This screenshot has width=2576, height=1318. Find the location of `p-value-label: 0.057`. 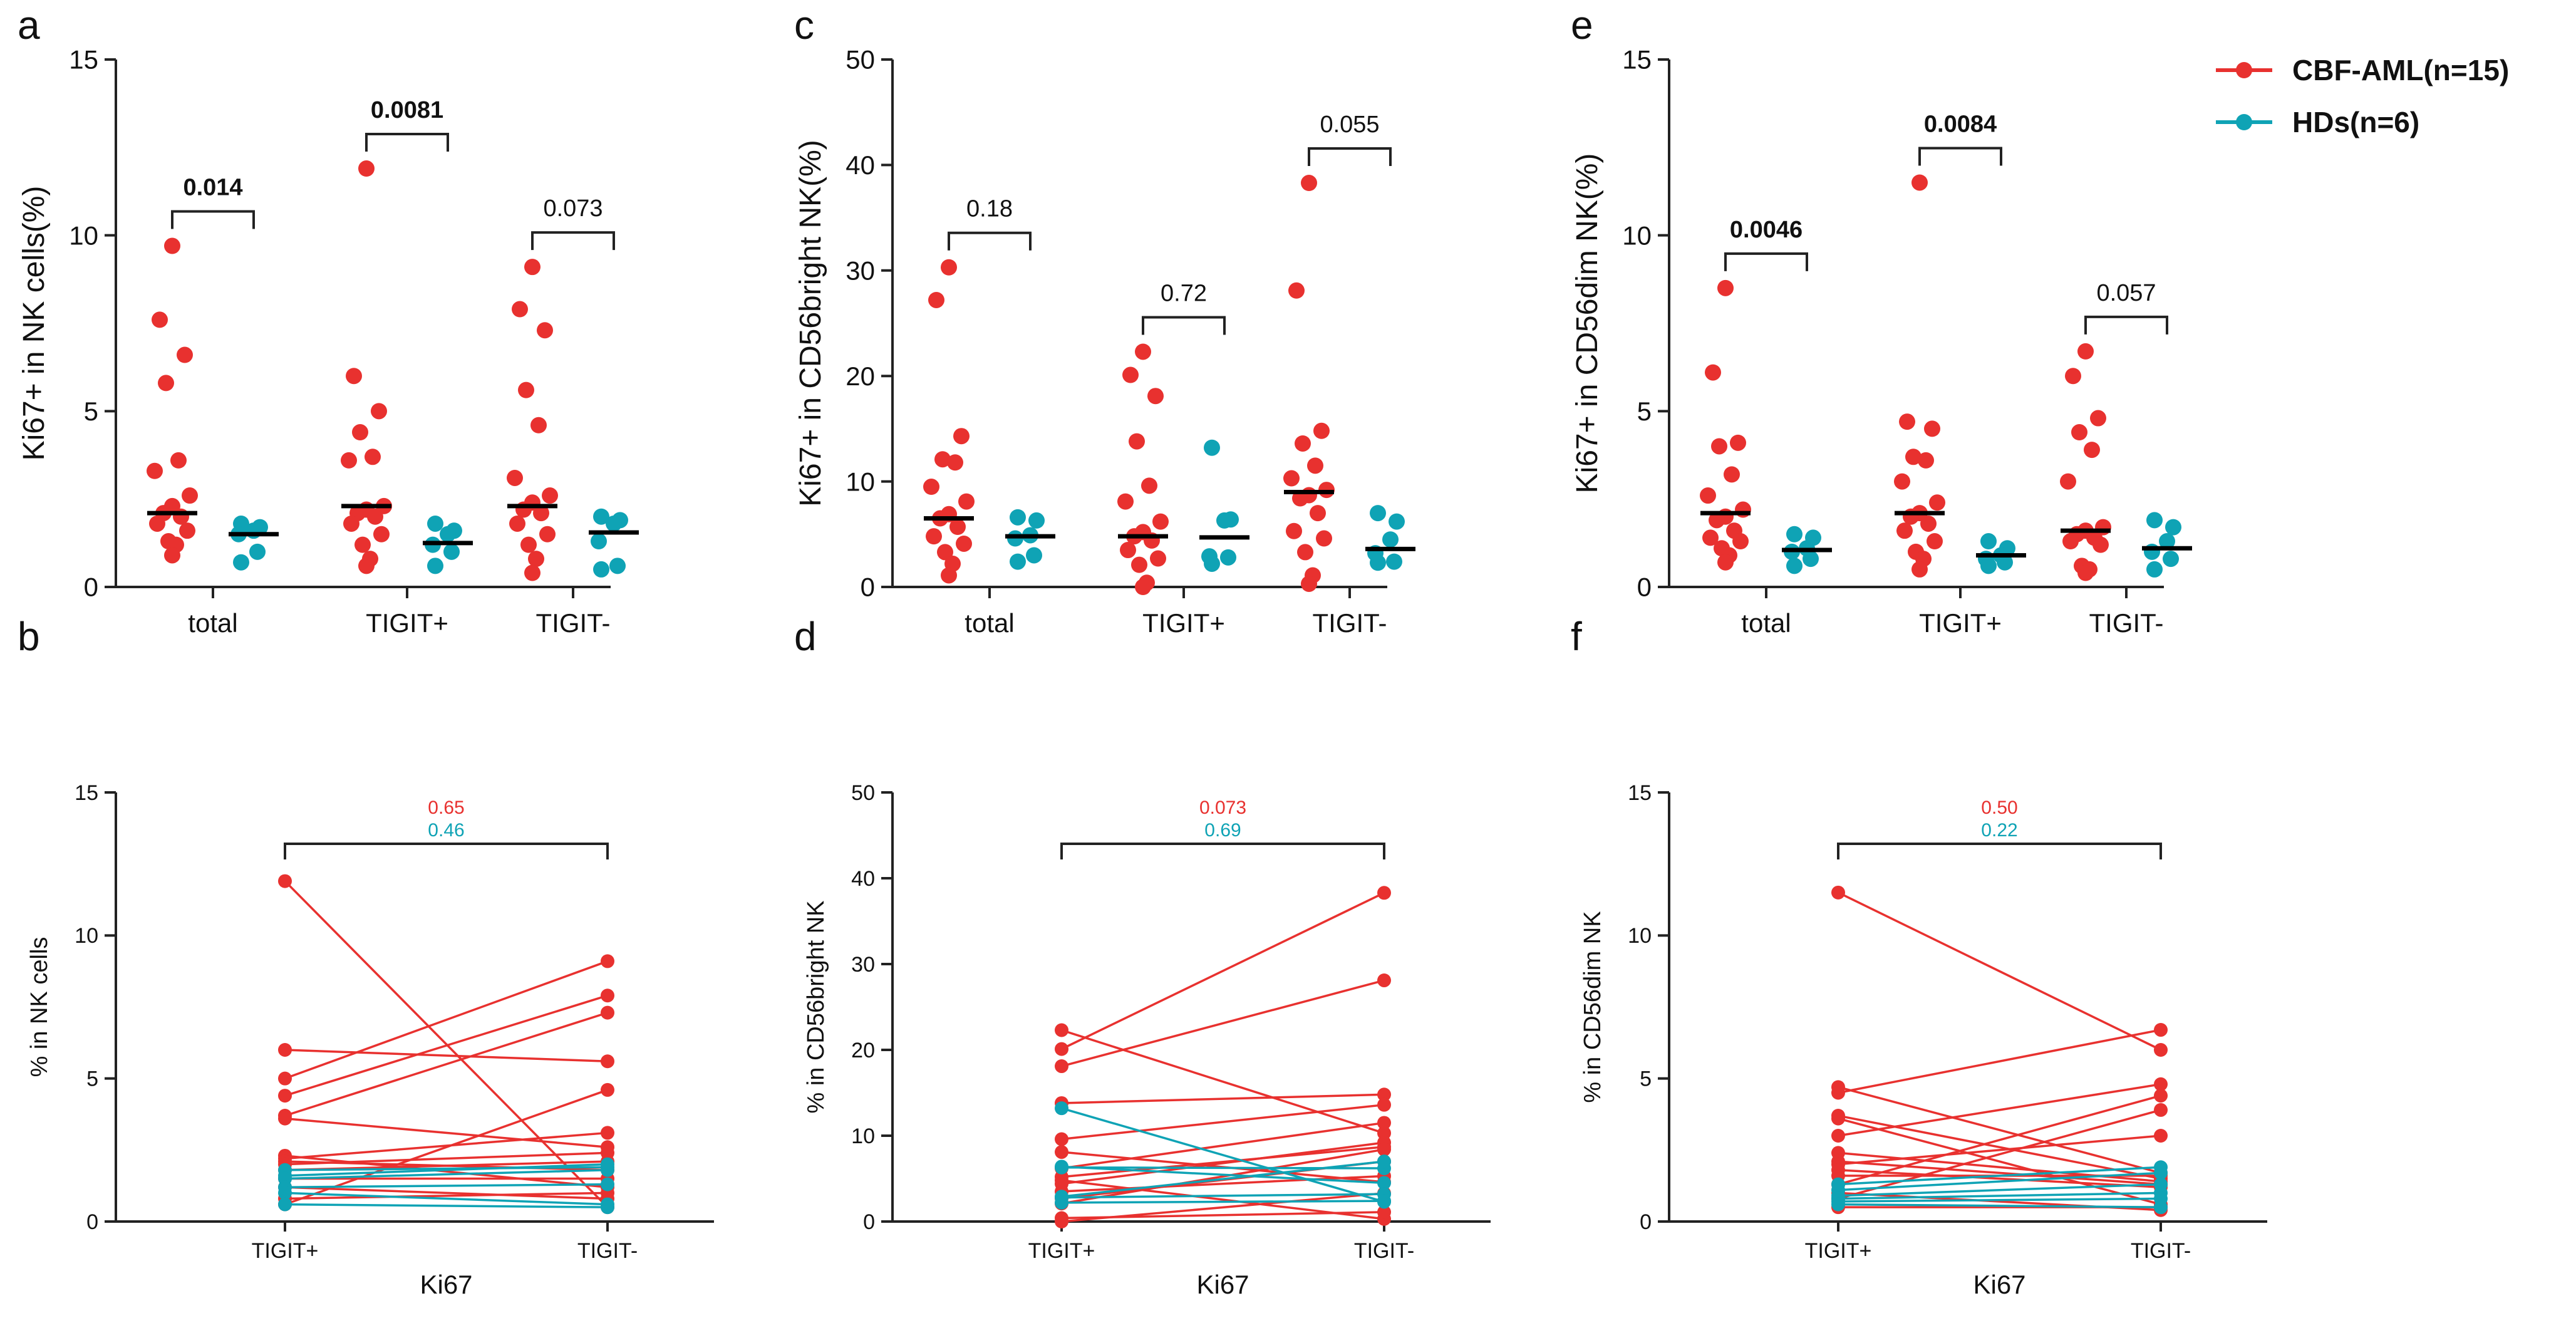

p-value-label: 0.057 is located at coordinates (2126, 293).